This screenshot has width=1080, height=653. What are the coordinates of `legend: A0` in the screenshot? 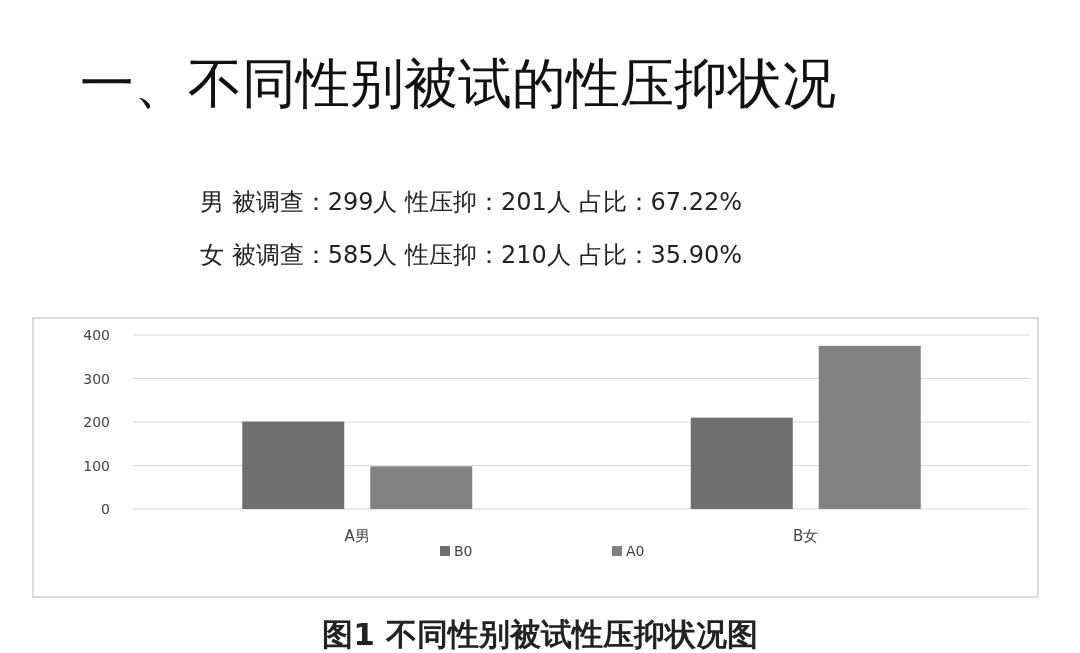 It's located at (635, 551).